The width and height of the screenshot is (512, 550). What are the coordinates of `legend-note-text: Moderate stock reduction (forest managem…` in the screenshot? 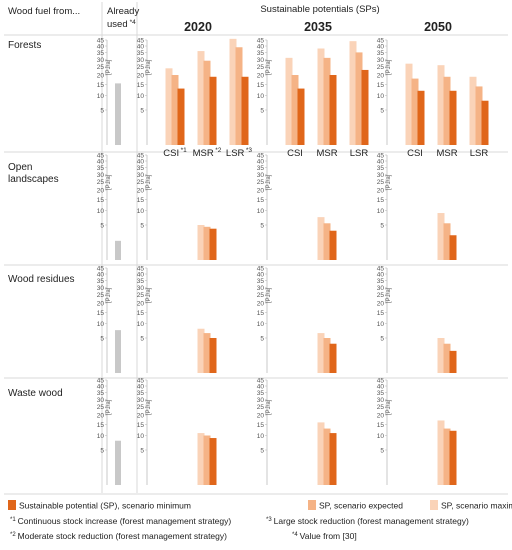 It's located at (122, 536).